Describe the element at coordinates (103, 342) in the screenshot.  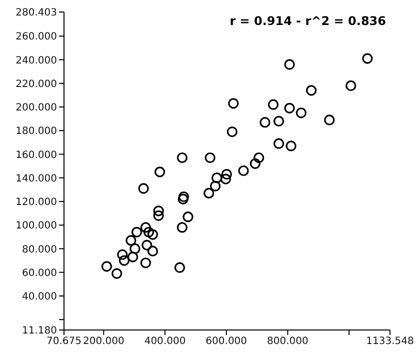
I see `x-tick-label: 200.000` at that location.